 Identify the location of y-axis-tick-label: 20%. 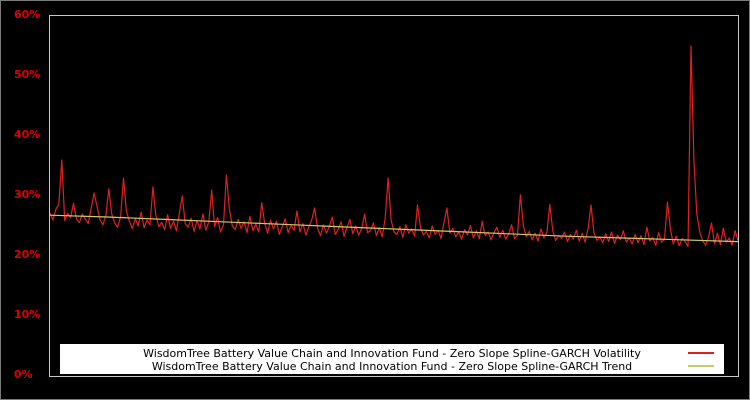
(27, 254).